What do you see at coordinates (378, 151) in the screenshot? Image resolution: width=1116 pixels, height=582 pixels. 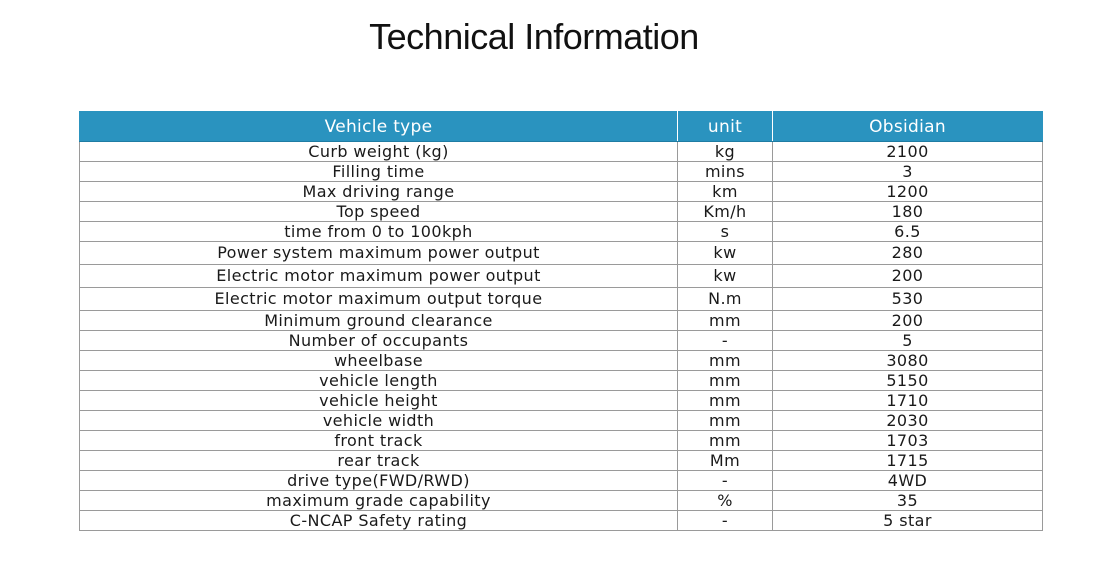 I see `spec-name: Curb weight (kg)` at bounding box center [378, 151].